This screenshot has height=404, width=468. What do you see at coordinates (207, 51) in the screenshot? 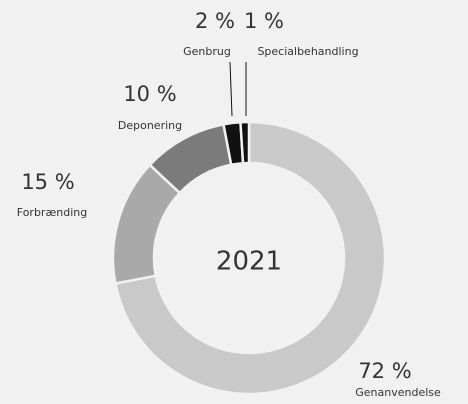
I see `category-label: Genbrug` at bounding box center [207, 51].